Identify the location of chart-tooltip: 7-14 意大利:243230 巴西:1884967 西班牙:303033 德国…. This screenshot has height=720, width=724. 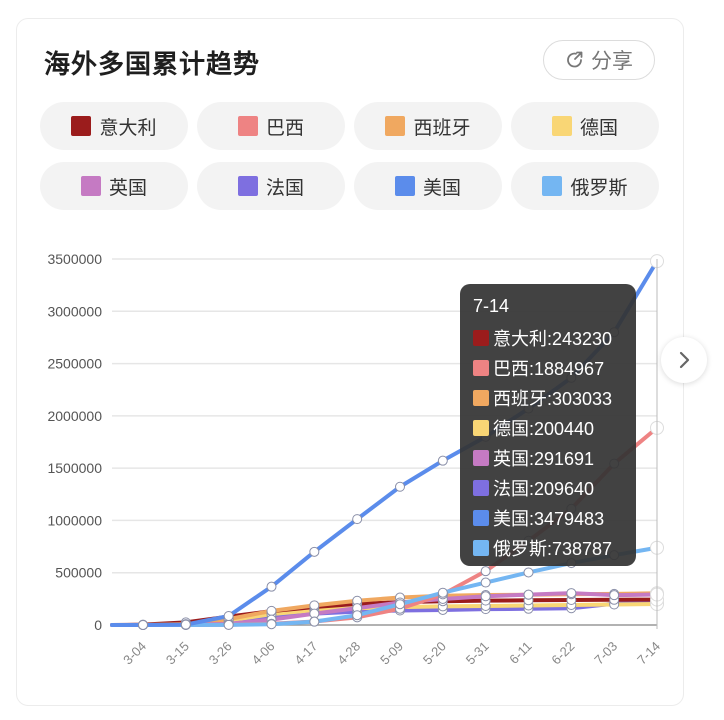
(548, 425).